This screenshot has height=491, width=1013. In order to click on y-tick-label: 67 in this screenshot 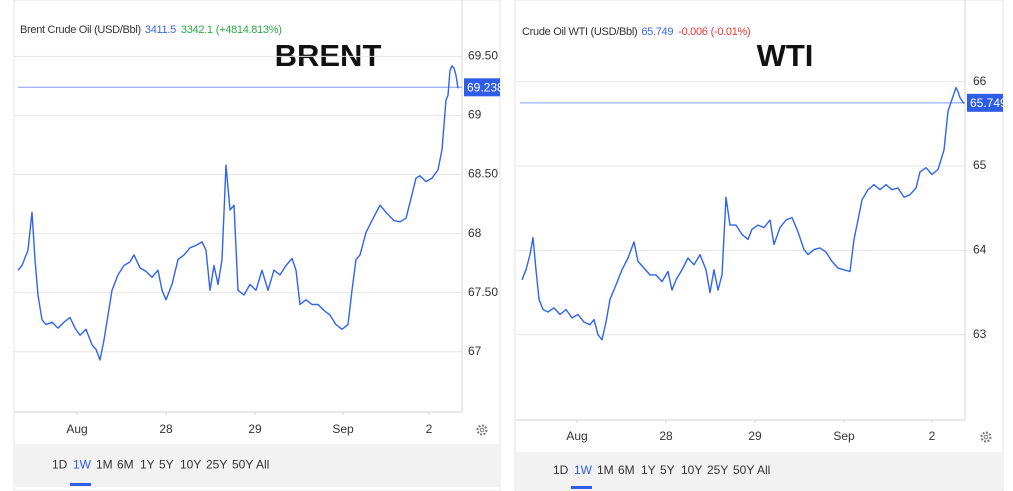, I will do `click(475, 351)`.